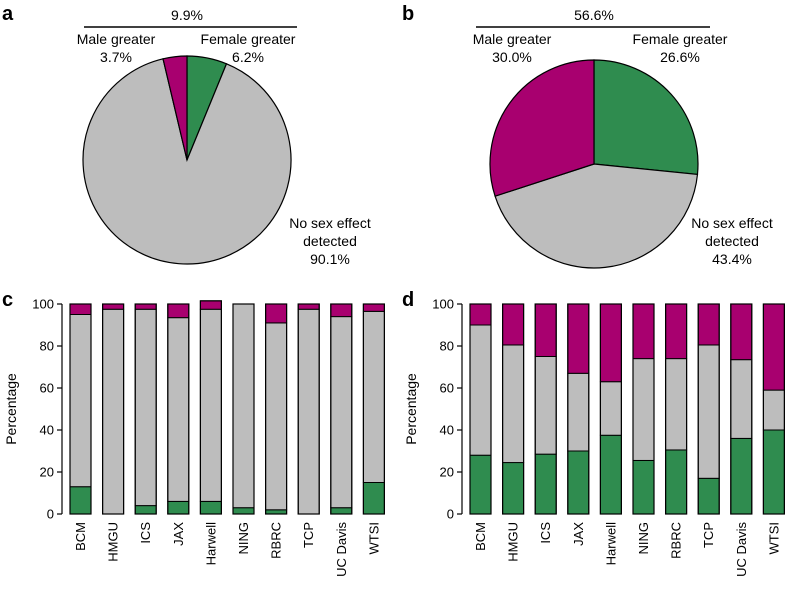 Image resolution: width=786 pixels, height=594 pixels. Describe the element at coordinates (11, 409) in the screenshot. I see `bar-c-ylabel: Percentage` at that location.